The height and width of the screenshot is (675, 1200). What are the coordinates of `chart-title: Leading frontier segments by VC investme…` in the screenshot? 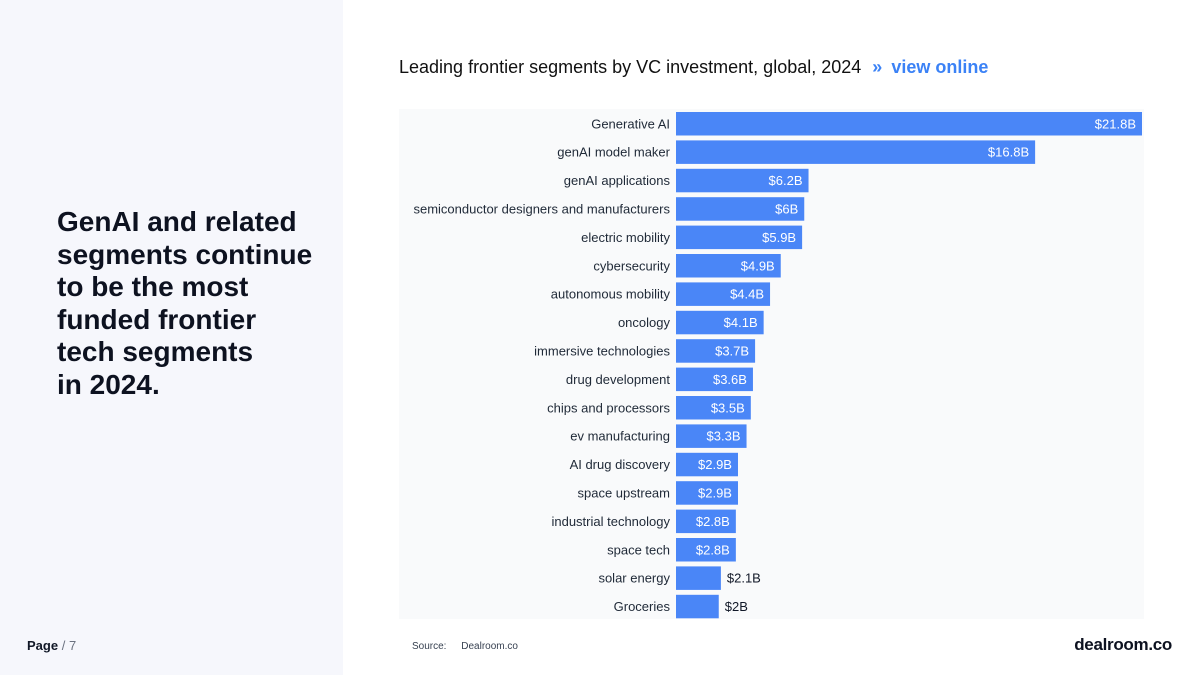 It's located at (630, 67).